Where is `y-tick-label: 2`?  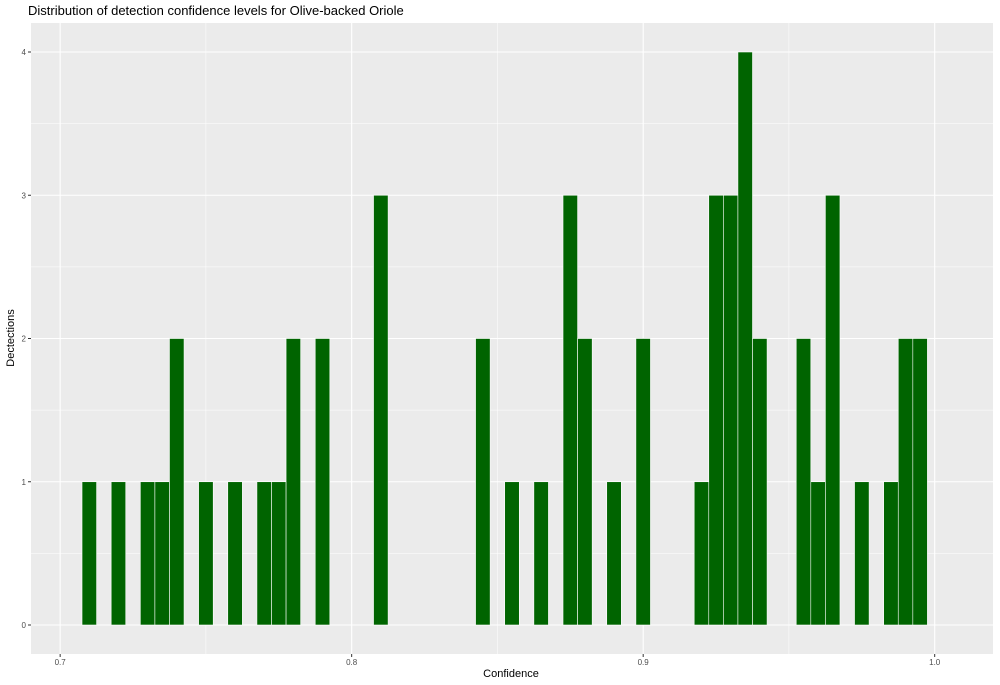
y-tick-label: 2 is located at coordinates (24, 339).